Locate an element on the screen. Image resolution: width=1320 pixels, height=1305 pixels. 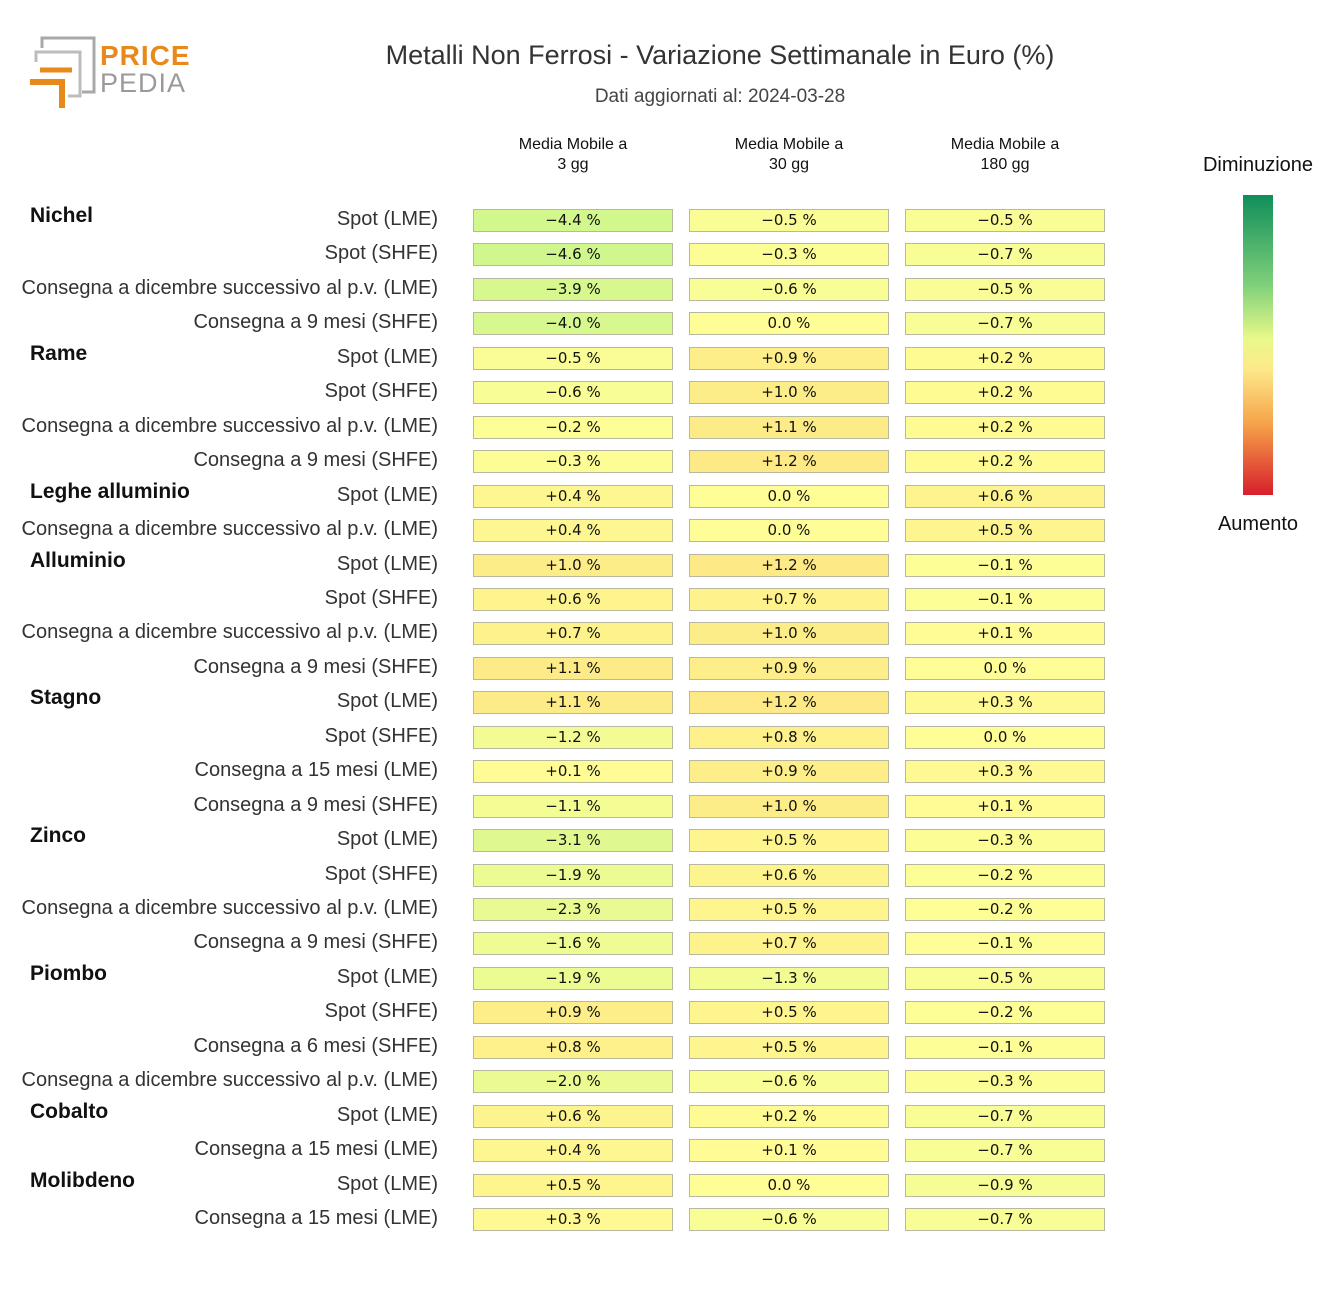
heatmap-cell: −1.9 % is located at coordinates (573, 875).